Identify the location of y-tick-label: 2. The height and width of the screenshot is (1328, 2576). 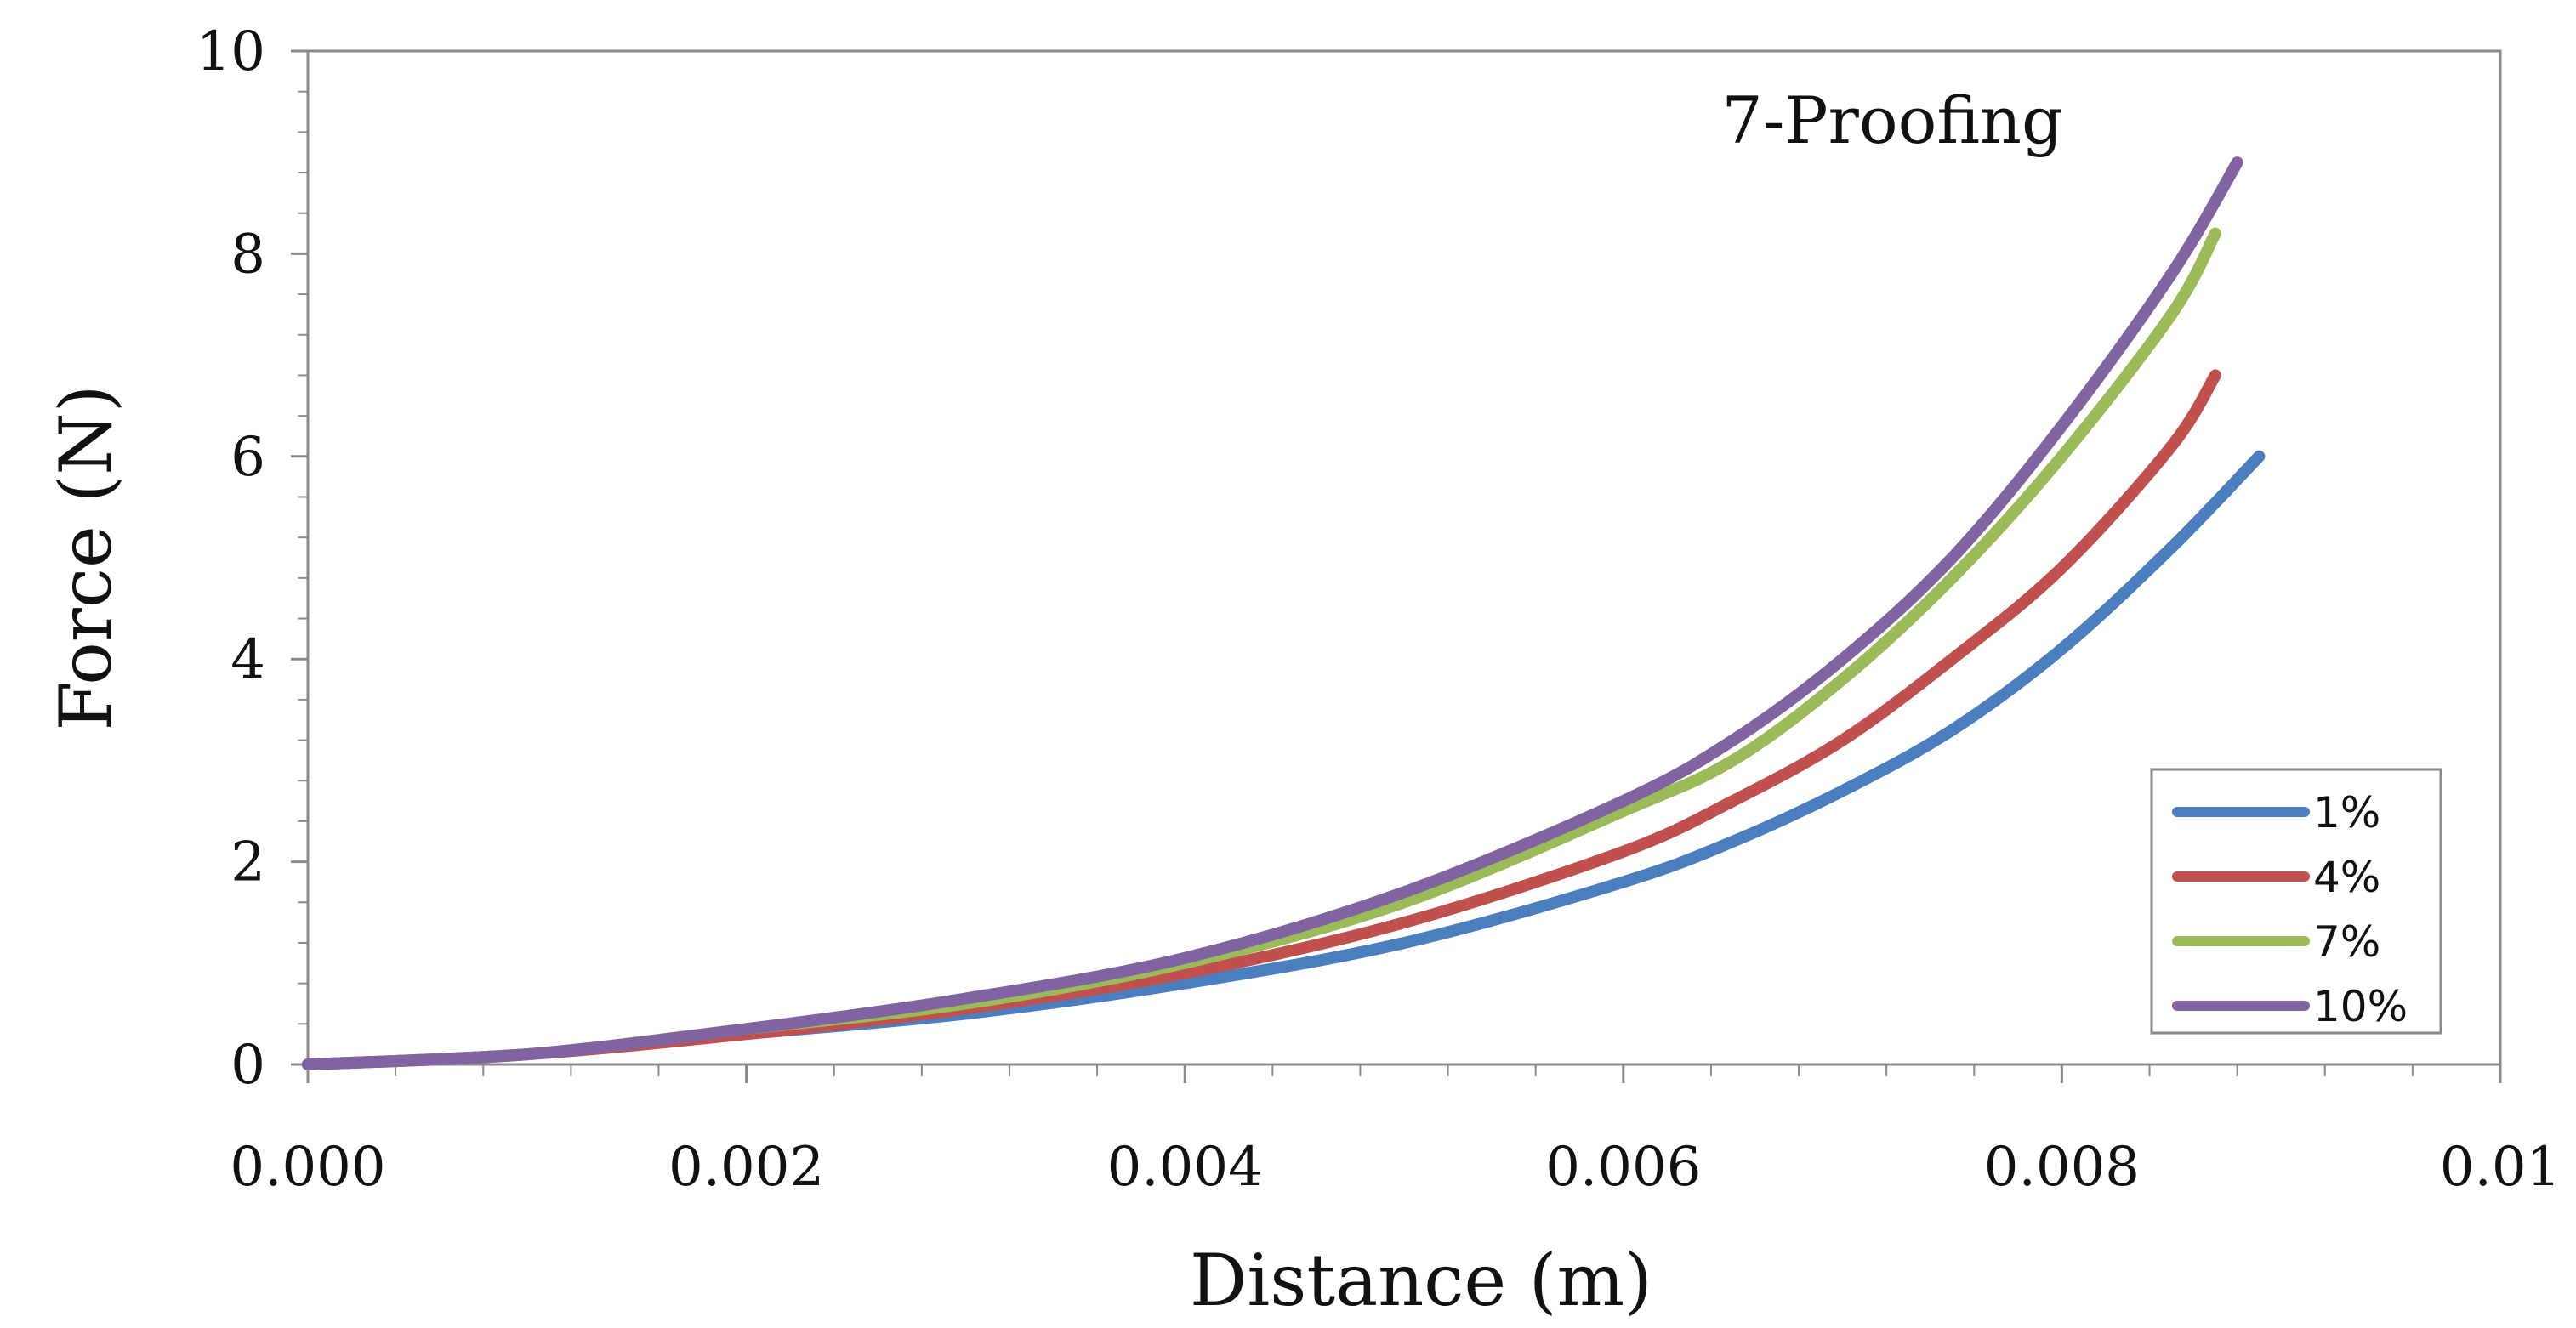
(247, 862).